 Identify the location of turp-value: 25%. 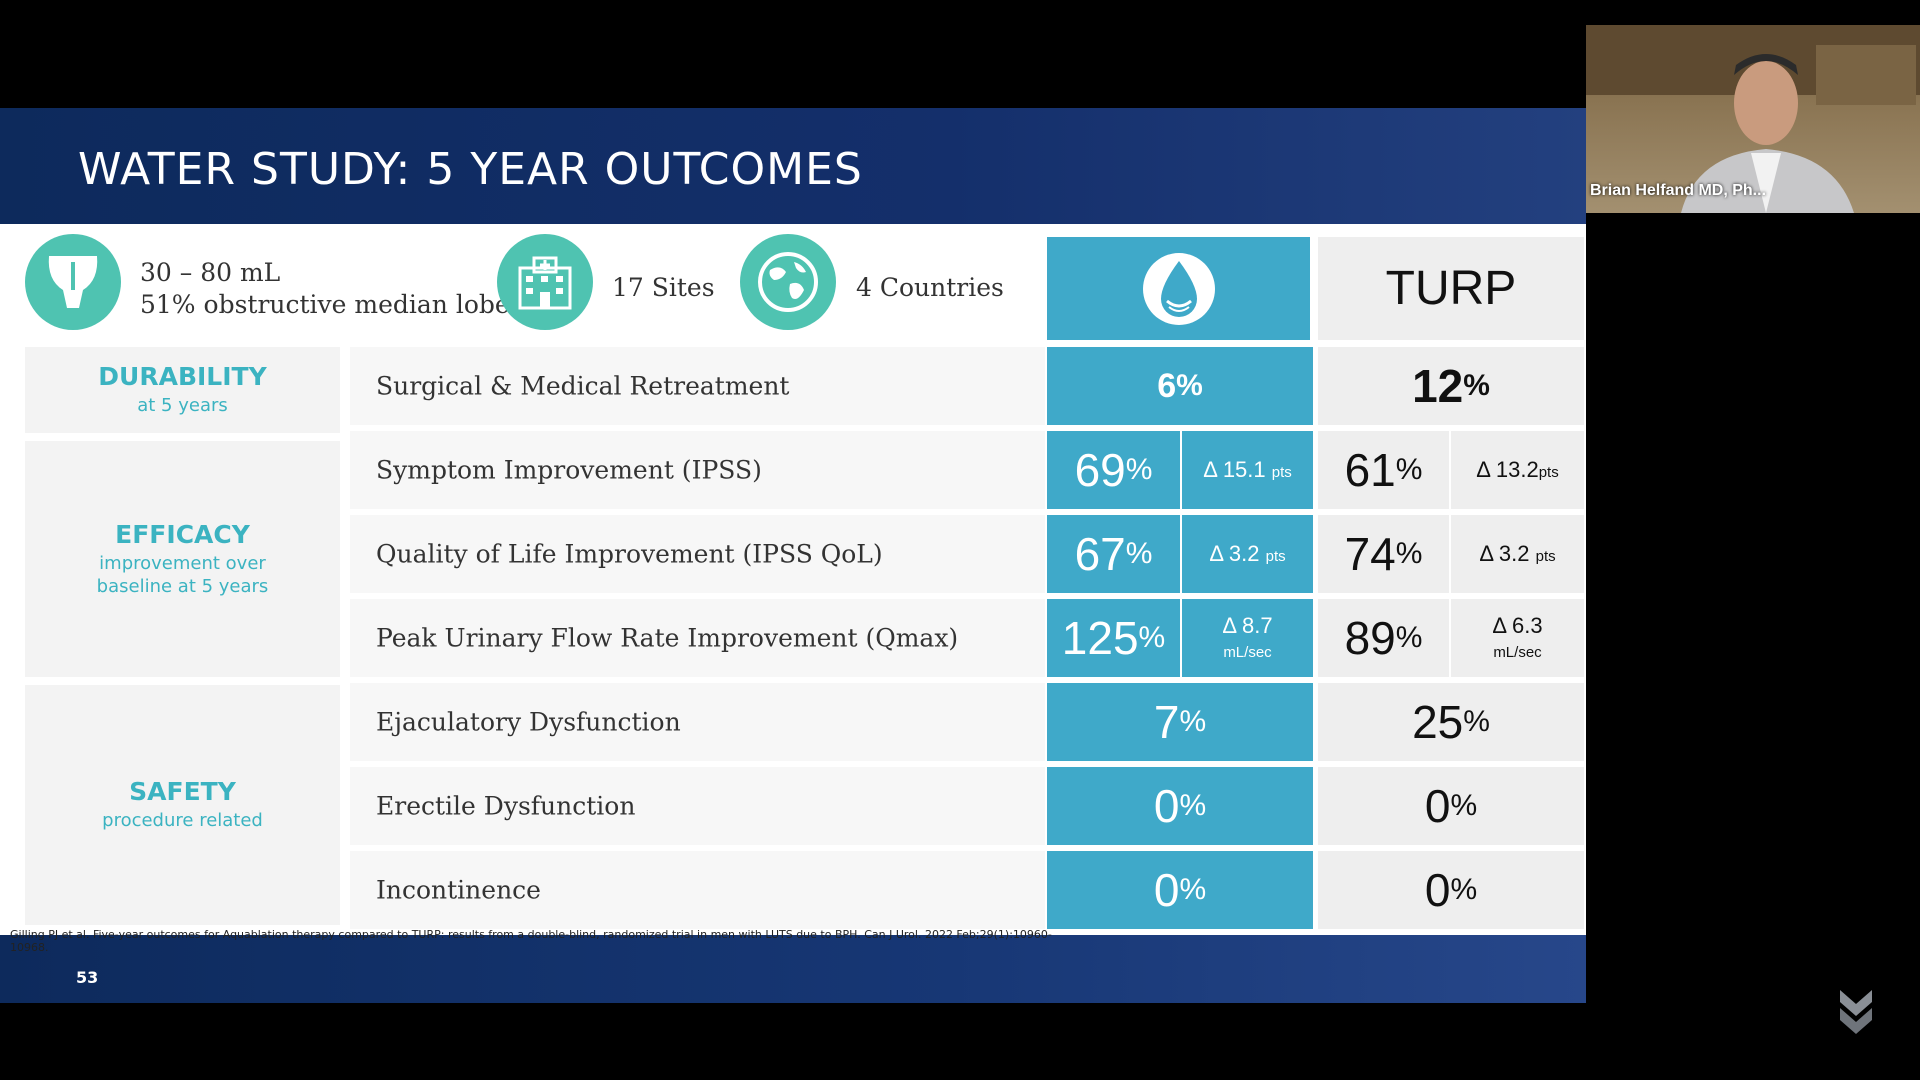
(1451, 722).